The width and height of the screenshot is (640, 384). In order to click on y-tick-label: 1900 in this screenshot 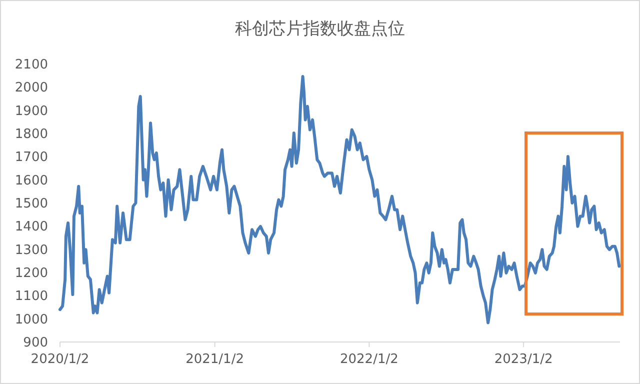, I will do `click(31, 111)`.